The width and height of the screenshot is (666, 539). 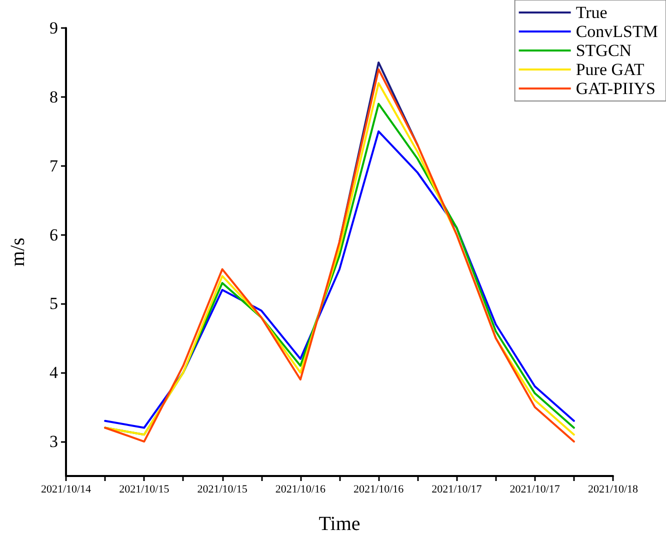 I want to click on y-tick-label: 3, so click(x=54, y=442).